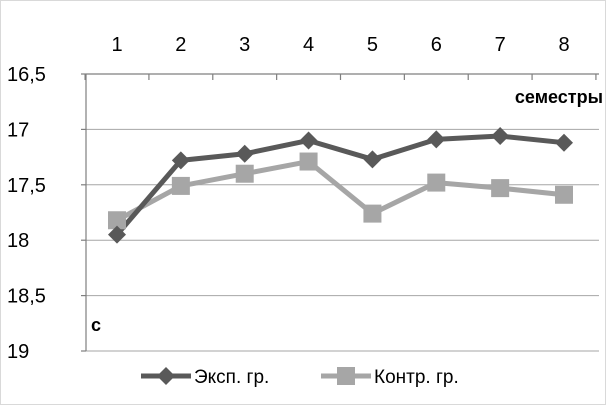 The width and height of the screenshot is (606, 405). I want to click on x-tick-labels: 1 2 3 4 5 6 7 8, so click(340, 45).